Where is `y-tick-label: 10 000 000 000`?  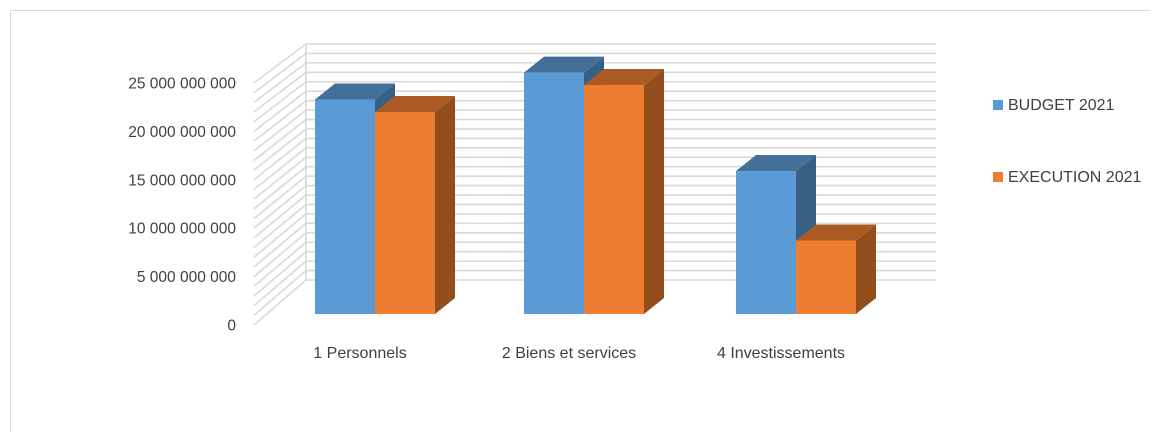
y-tick-label: 10 000 000 000 is located at coordinates (182, 229).